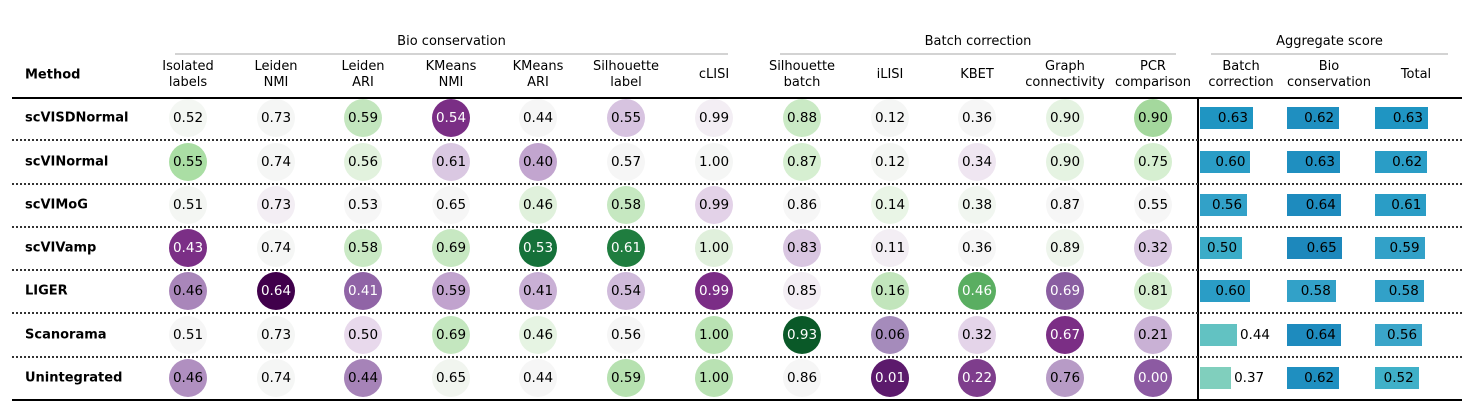 This screenshot has width=1473, height=412. I want to click on column-header: PCR comparison, so click(1153, 74).